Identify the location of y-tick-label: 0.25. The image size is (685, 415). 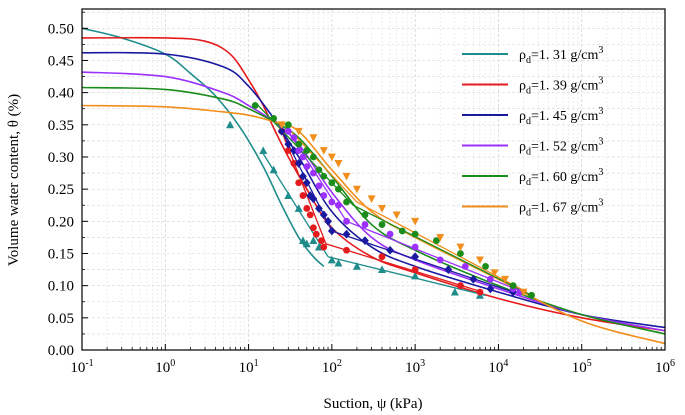
(61, 190).